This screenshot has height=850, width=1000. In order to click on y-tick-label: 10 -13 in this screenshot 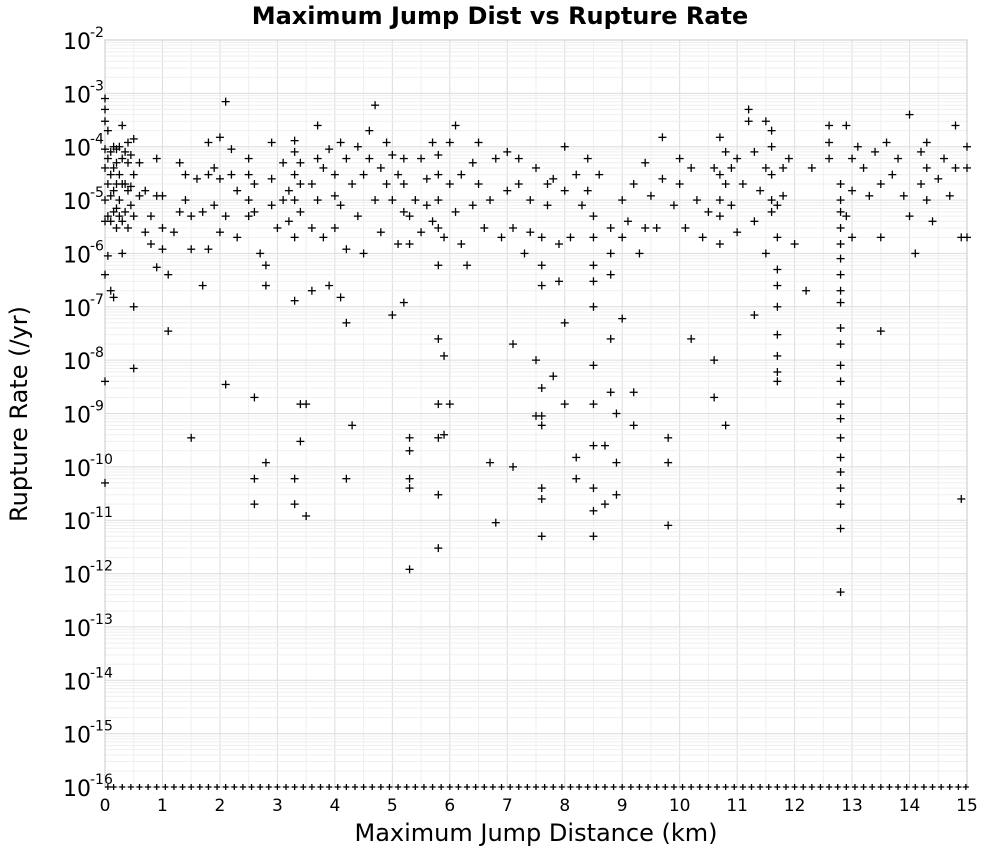, I will do `click(88, 627)`.